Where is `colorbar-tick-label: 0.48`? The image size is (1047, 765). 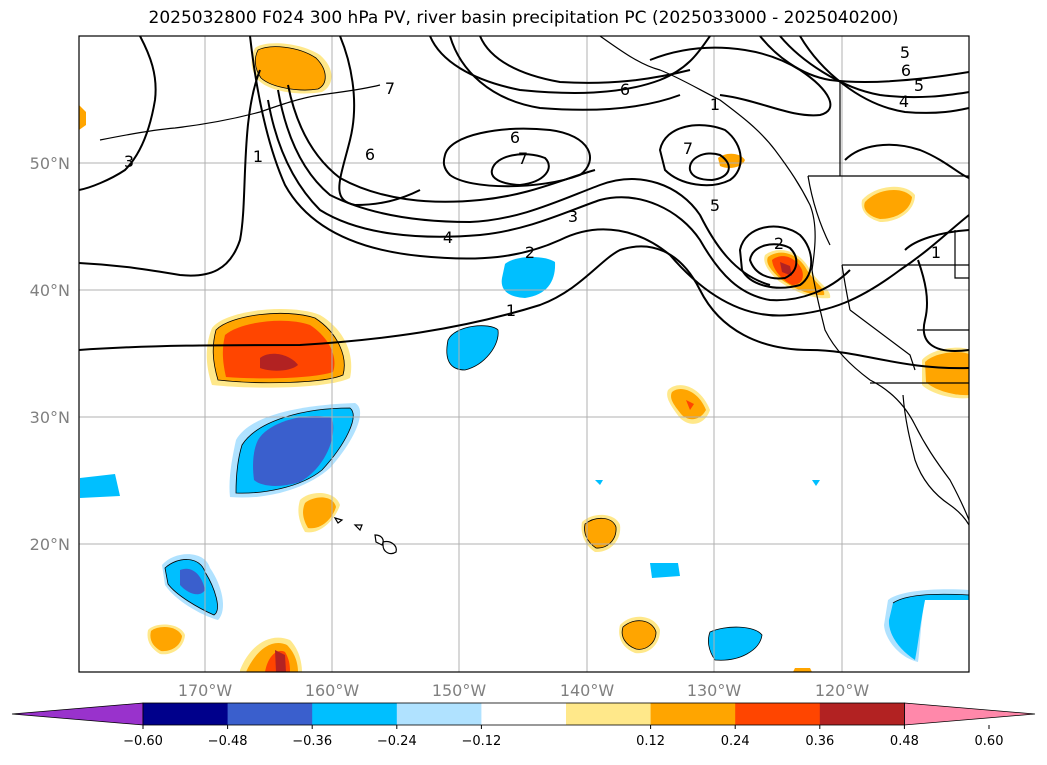 colorbar-tick-label: 0.48 is located at coordinates (904, 741).